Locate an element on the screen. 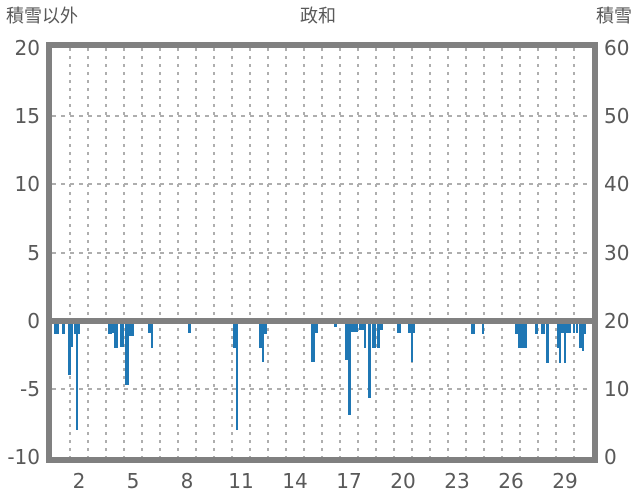 The height and width of the screenshot is (501, 636). right-axis-tick-label: 20 is located at coordinates (617, 320).